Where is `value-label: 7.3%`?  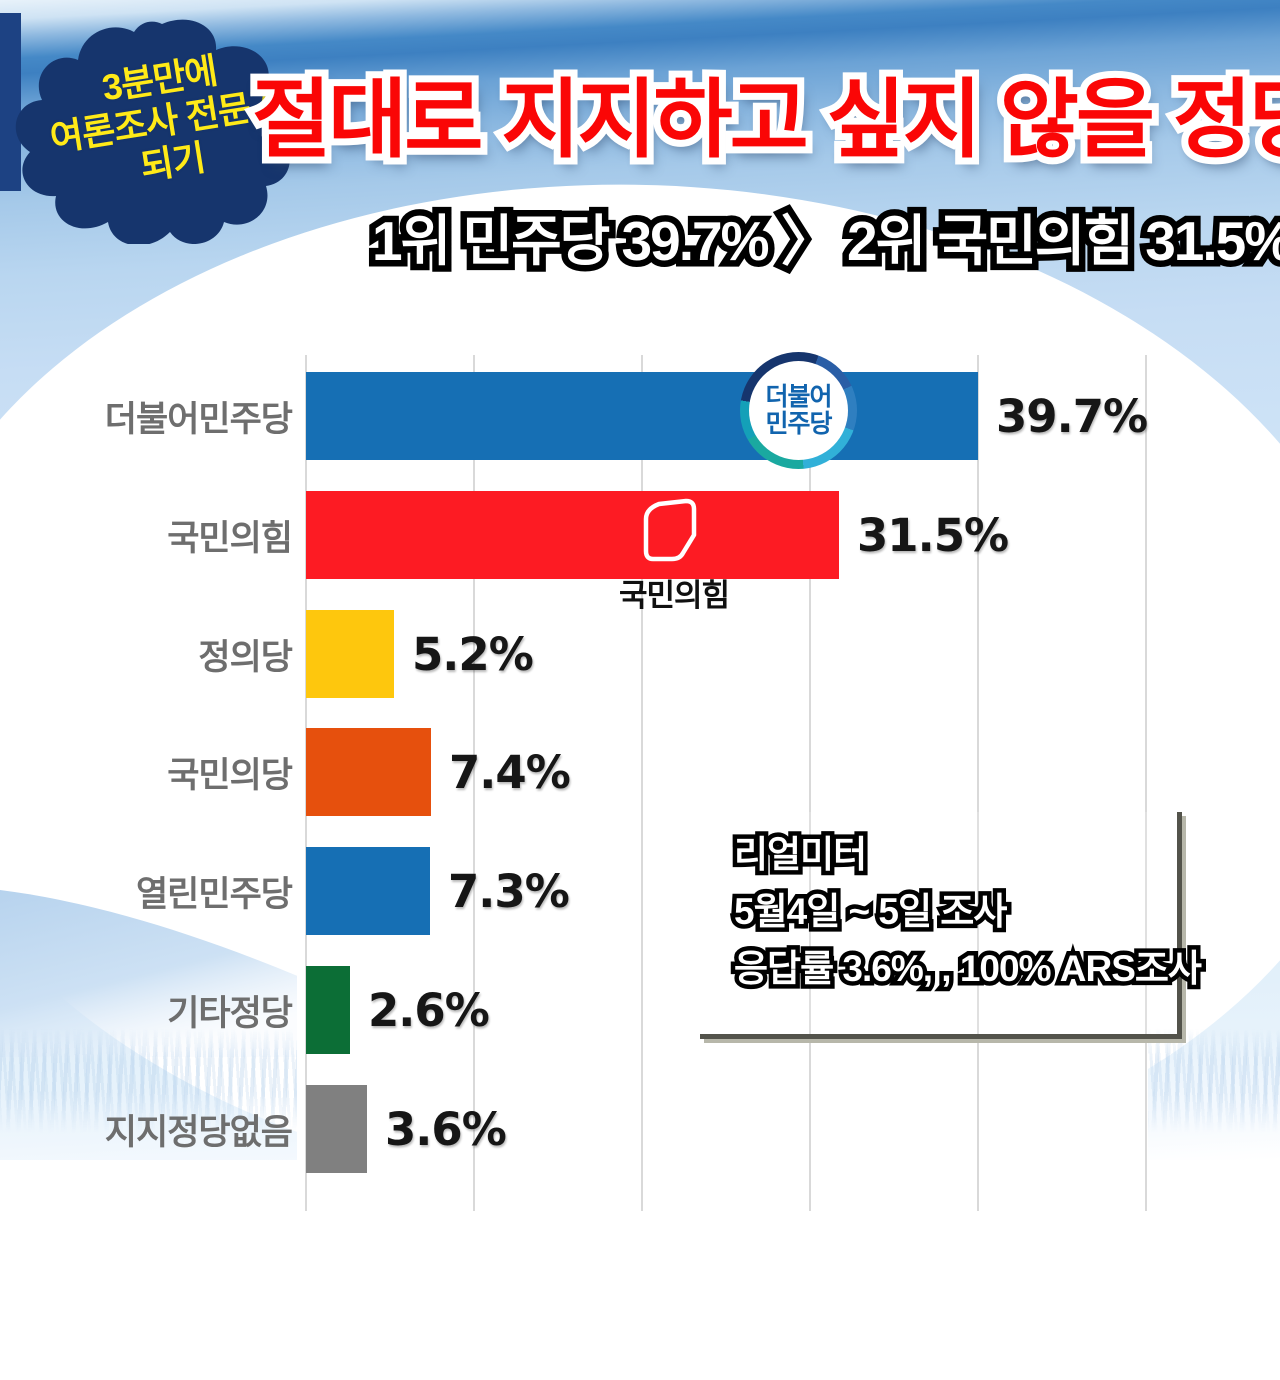 value-label: 7.3% is located at coordinates (509, 891).